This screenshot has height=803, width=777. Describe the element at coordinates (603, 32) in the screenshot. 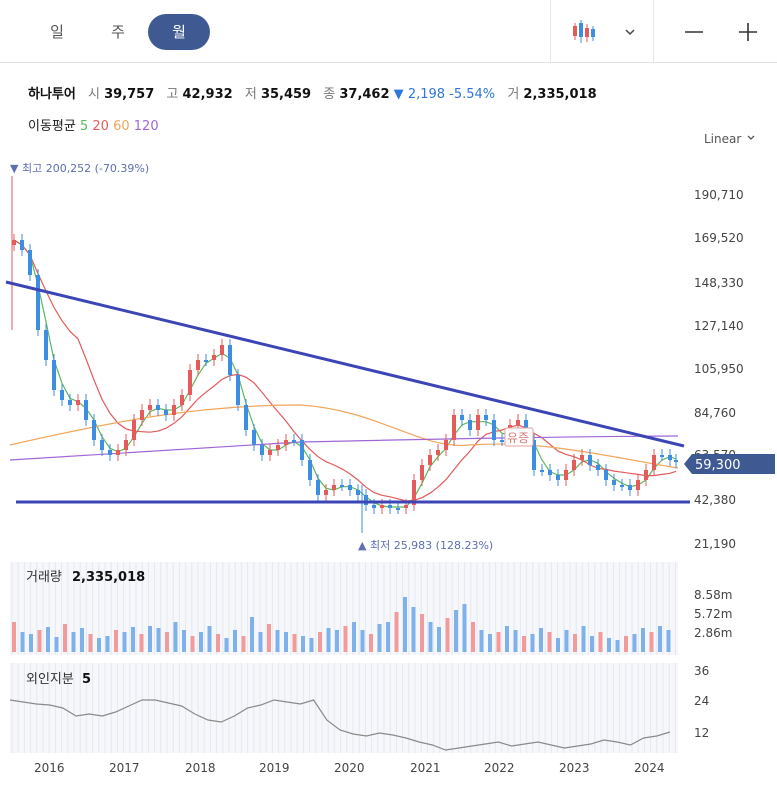

I see `chart-type-button` at that location.